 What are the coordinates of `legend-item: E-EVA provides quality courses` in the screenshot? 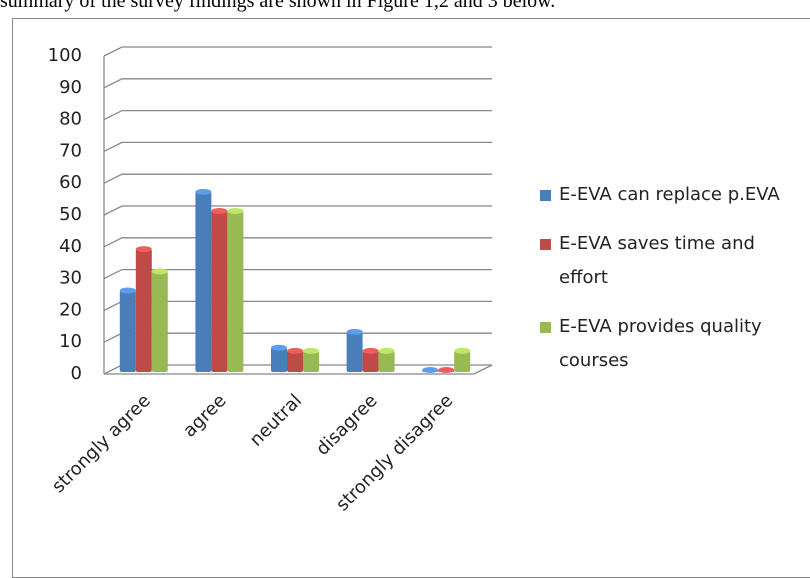 It's located at (669, 344).